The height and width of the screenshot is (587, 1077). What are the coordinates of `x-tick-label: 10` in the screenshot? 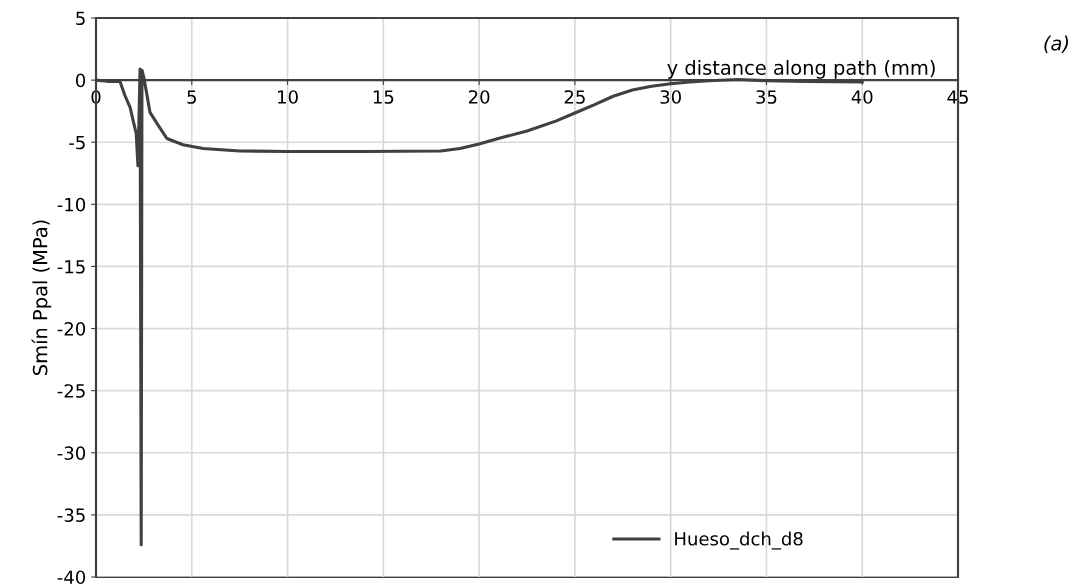 It's located at (288, 97).